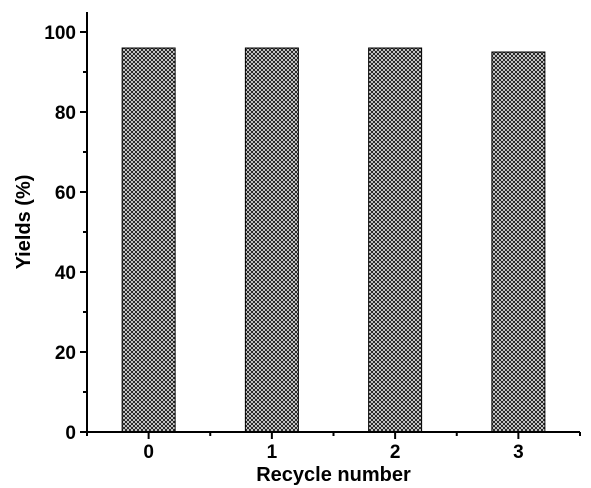 The width and height of the screenshot is (591, 488). I want to click on x-tick-label-0: 0, so click(148, 452).